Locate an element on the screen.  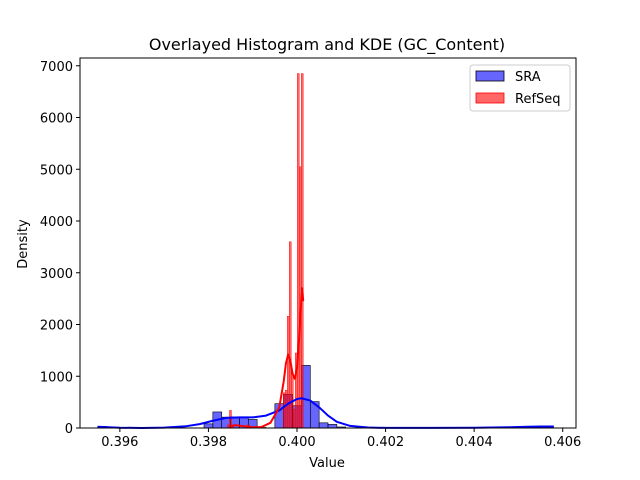
y-tick-label: 6000 is located at coordinates (56, 119).